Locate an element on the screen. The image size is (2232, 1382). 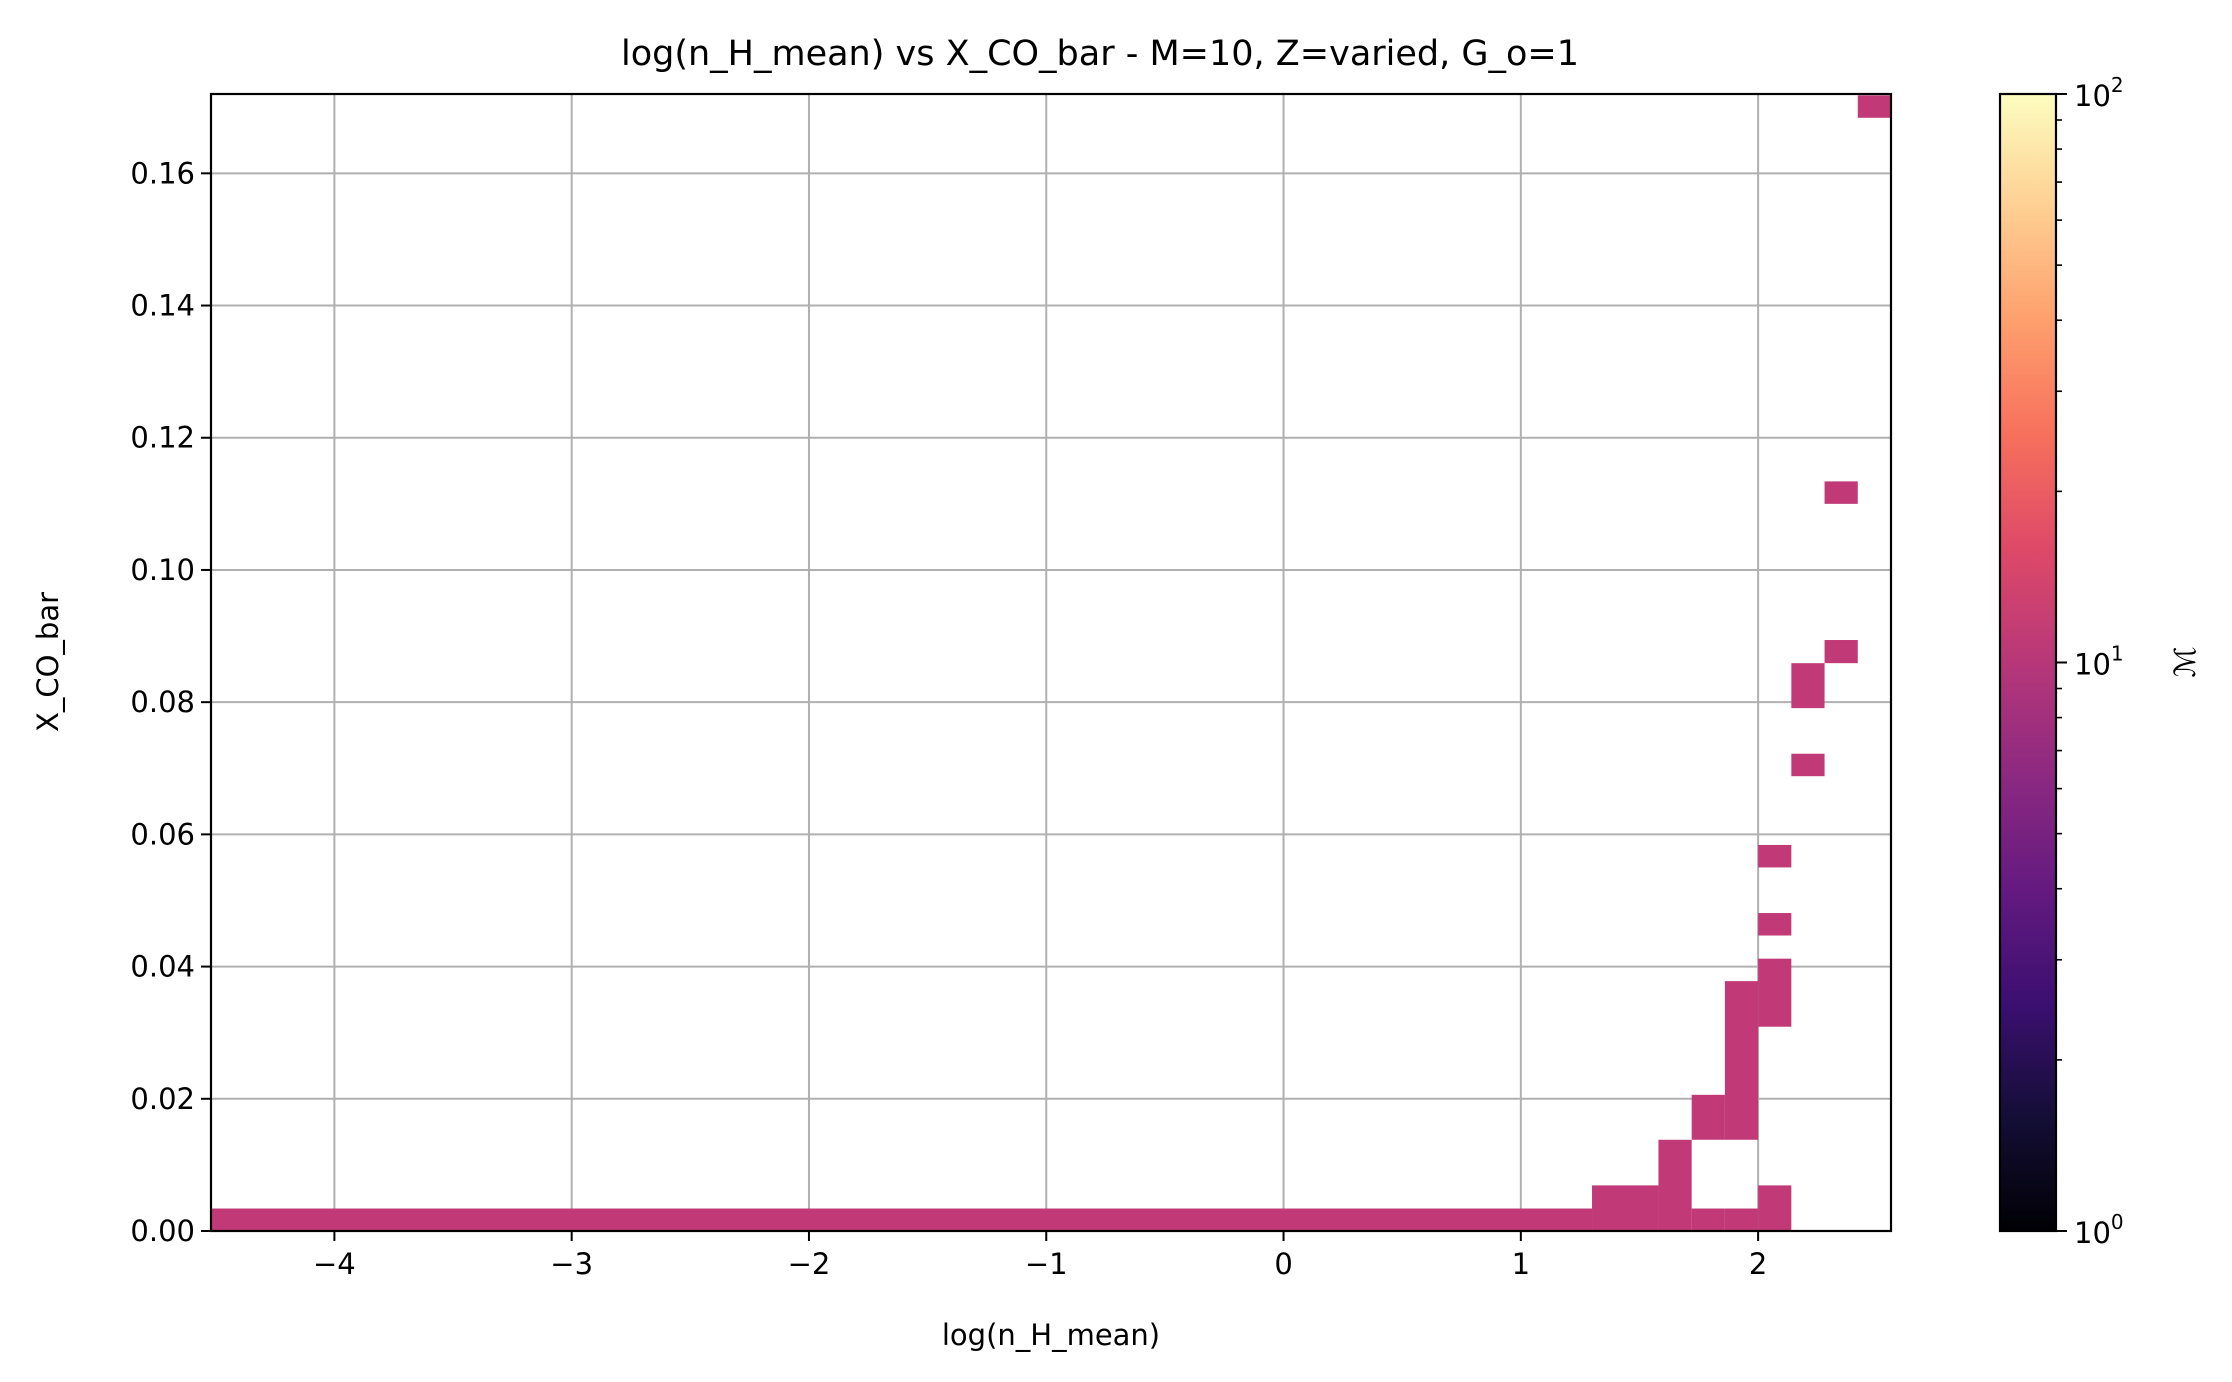
y-axis-label: X_CO_bar is located at coordinates (48, 662).